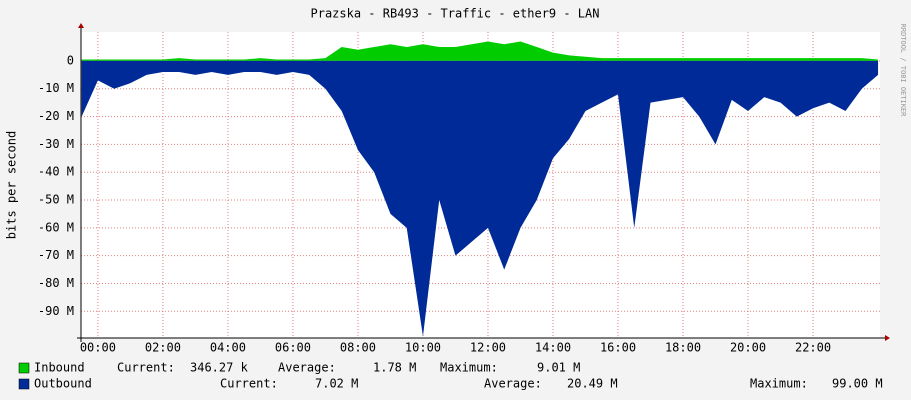  What do you see at coordinates (558, 368) in the screenshot?
I see `legend-stat-value: 9.01 M` at bounding box center [558, 368].